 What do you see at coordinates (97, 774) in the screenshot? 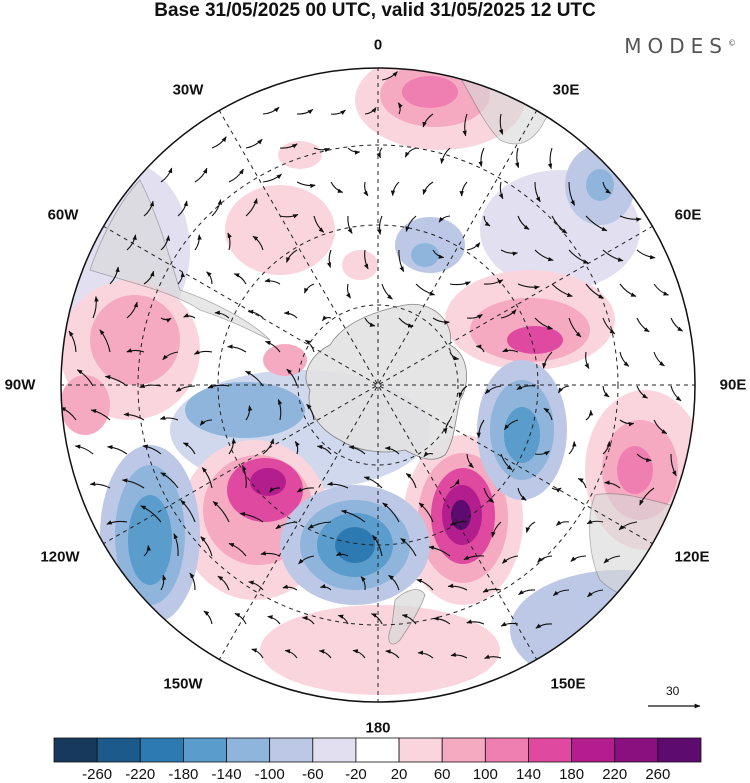
I see `colorbar-tick-label: -260` at bounding box center [97, 774].